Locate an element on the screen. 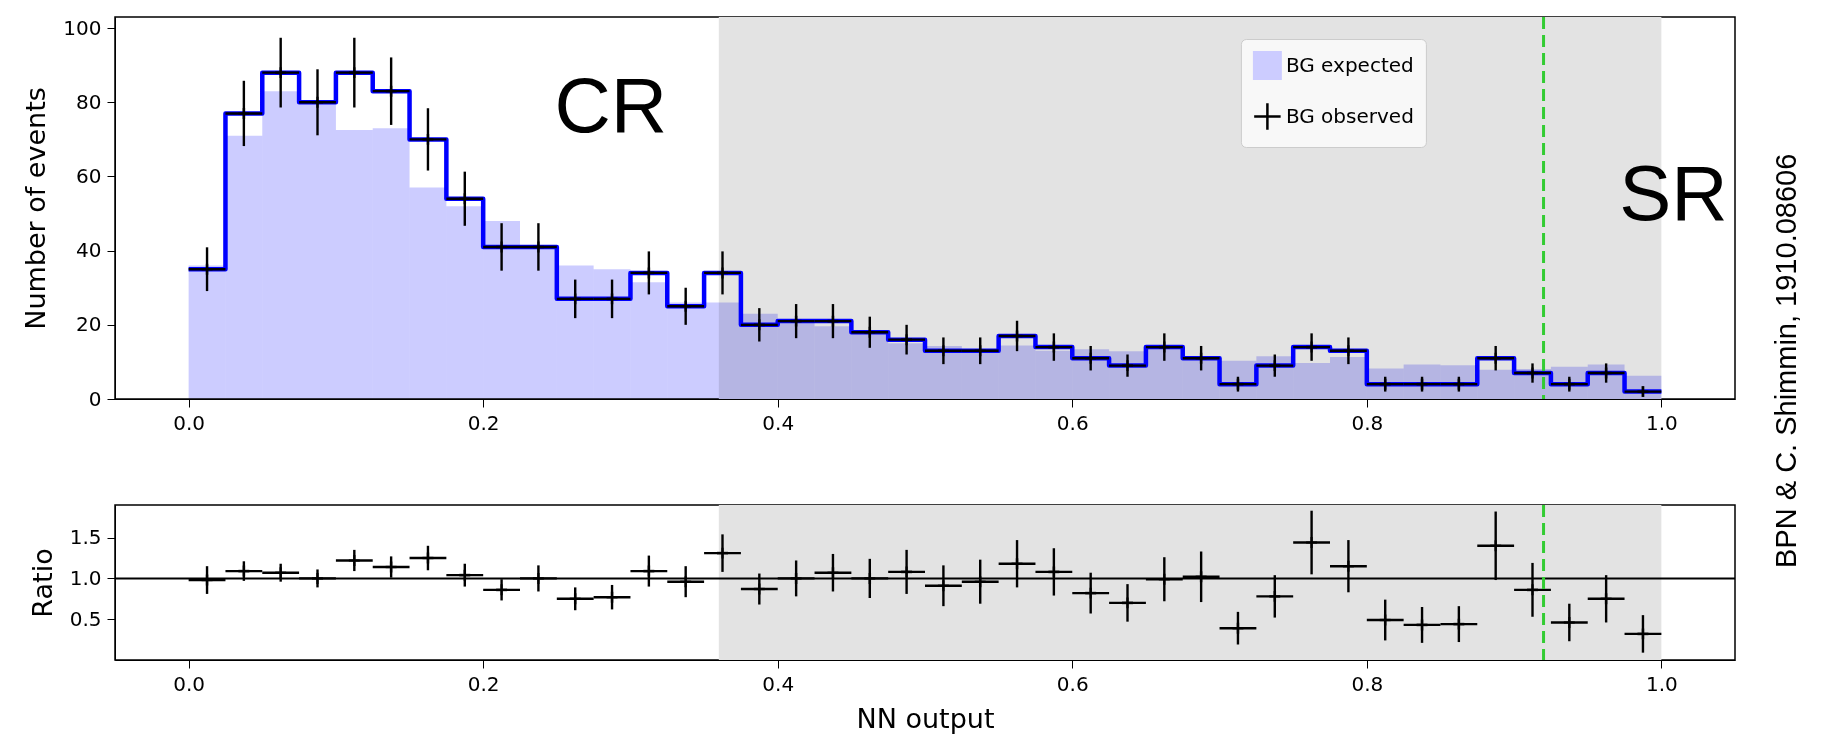  y-tick-label: 0.5 is located at coordinates (85, 618).